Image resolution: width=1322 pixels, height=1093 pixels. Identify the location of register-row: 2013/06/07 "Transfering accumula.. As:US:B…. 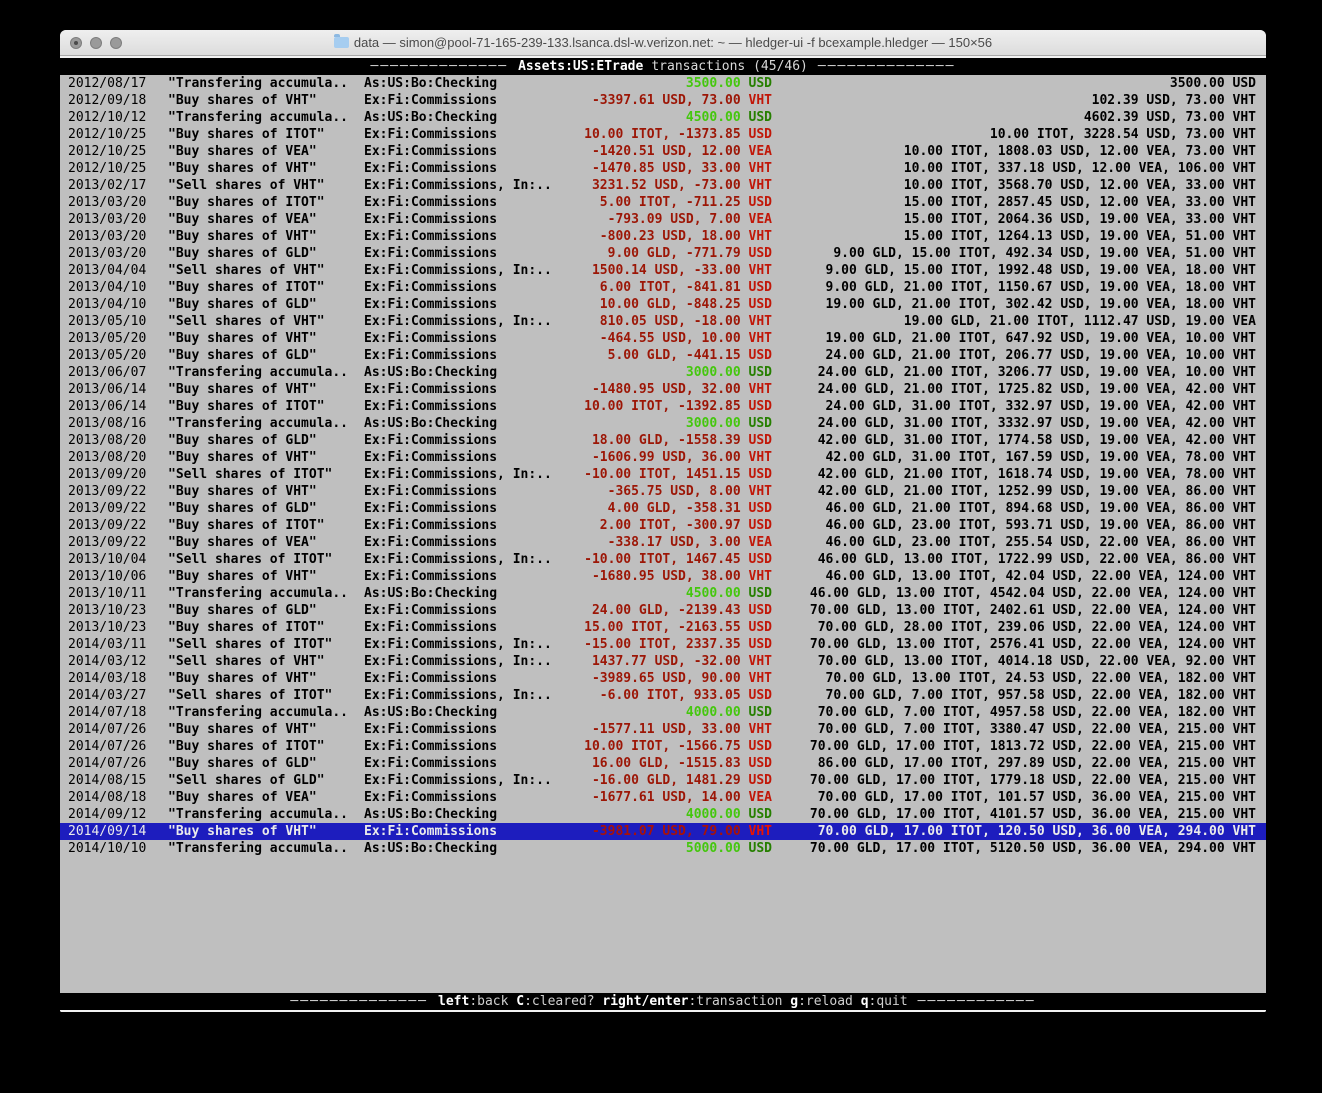
(663, 372).